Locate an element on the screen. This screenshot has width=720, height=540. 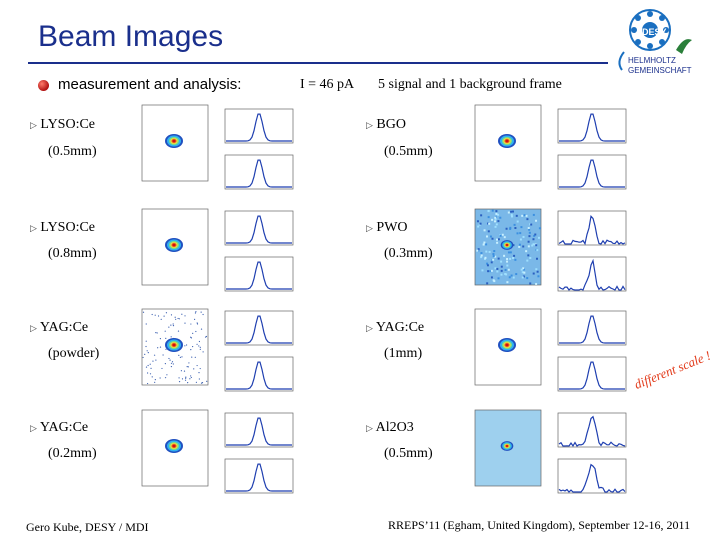
frames-label: 5 signal and 1 background frame is located at coordinates (470, 85).